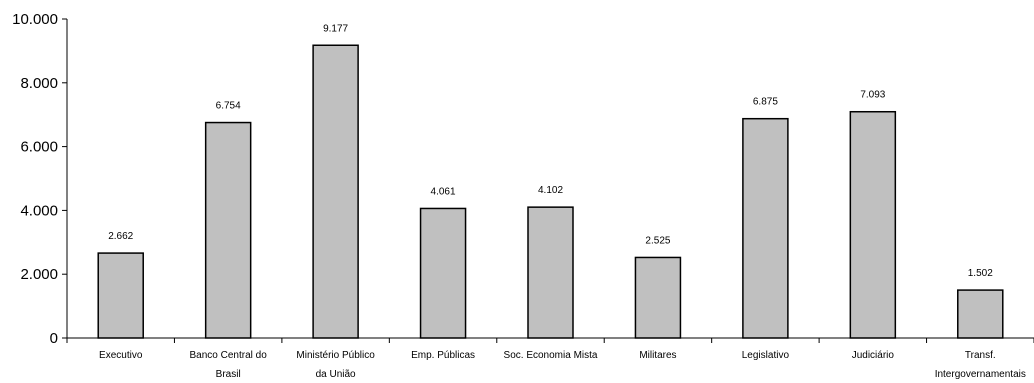  What do you see at coordinates (551, 355) in the screenshot?
I see `x-tick-label: Soc. Economia Mista` at bounding box center [551, 355].